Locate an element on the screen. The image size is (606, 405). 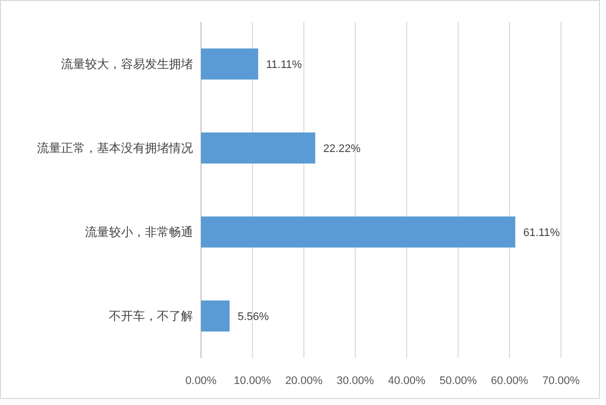
x-tick-label: 70.00% is located at coordinates (561, 381).